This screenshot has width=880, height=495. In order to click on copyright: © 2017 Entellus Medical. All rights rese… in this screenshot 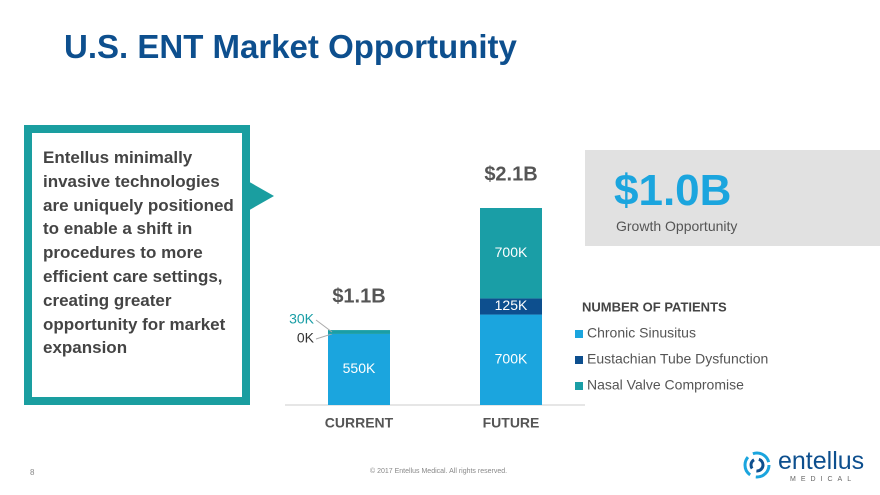, I will do `click(439, 471)`.